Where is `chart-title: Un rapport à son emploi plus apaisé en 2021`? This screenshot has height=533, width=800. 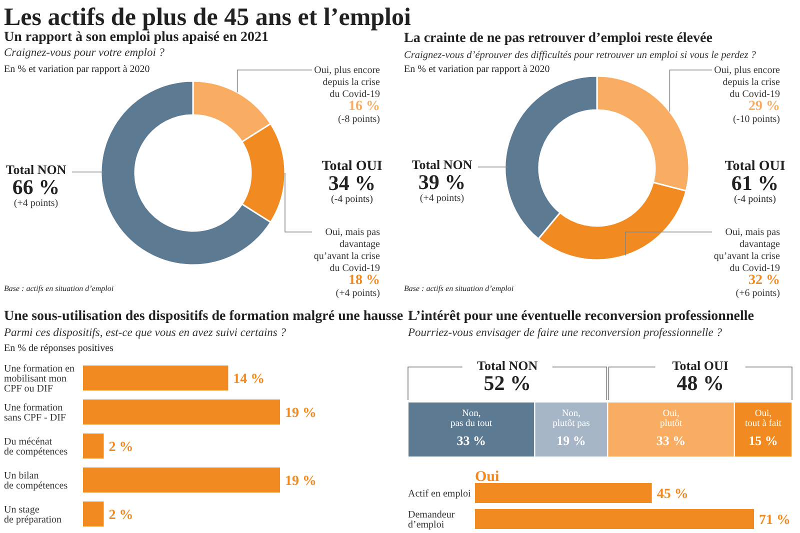 chart-title: Un rapport à son emploi plus apaisé en 2021 is located at coordinates (136, 37).